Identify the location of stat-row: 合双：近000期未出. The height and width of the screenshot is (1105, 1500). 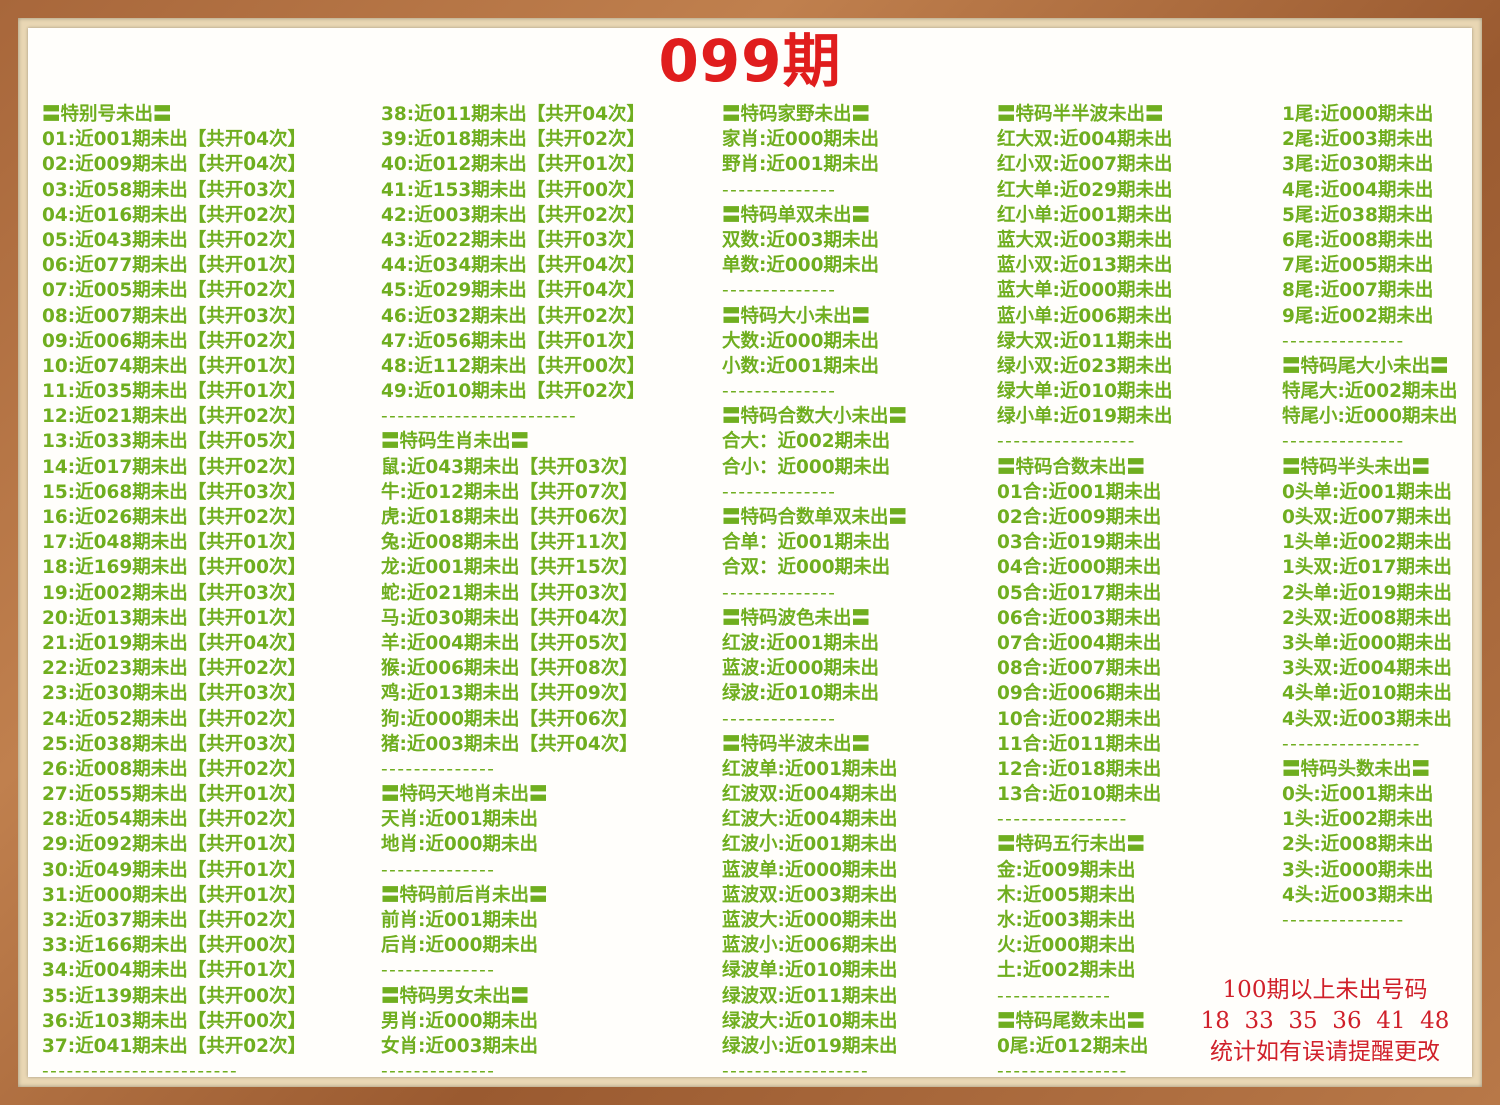
(806, 568).